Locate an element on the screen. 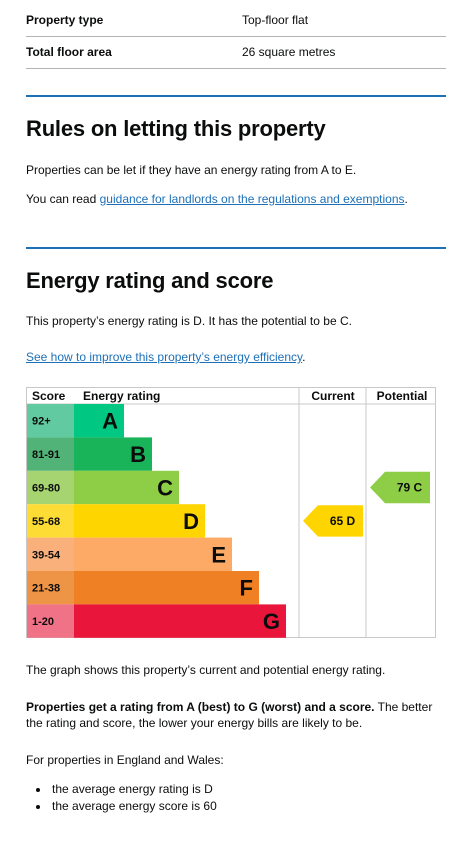  band-range-label: 92+ is located at coordinates (41, 422).